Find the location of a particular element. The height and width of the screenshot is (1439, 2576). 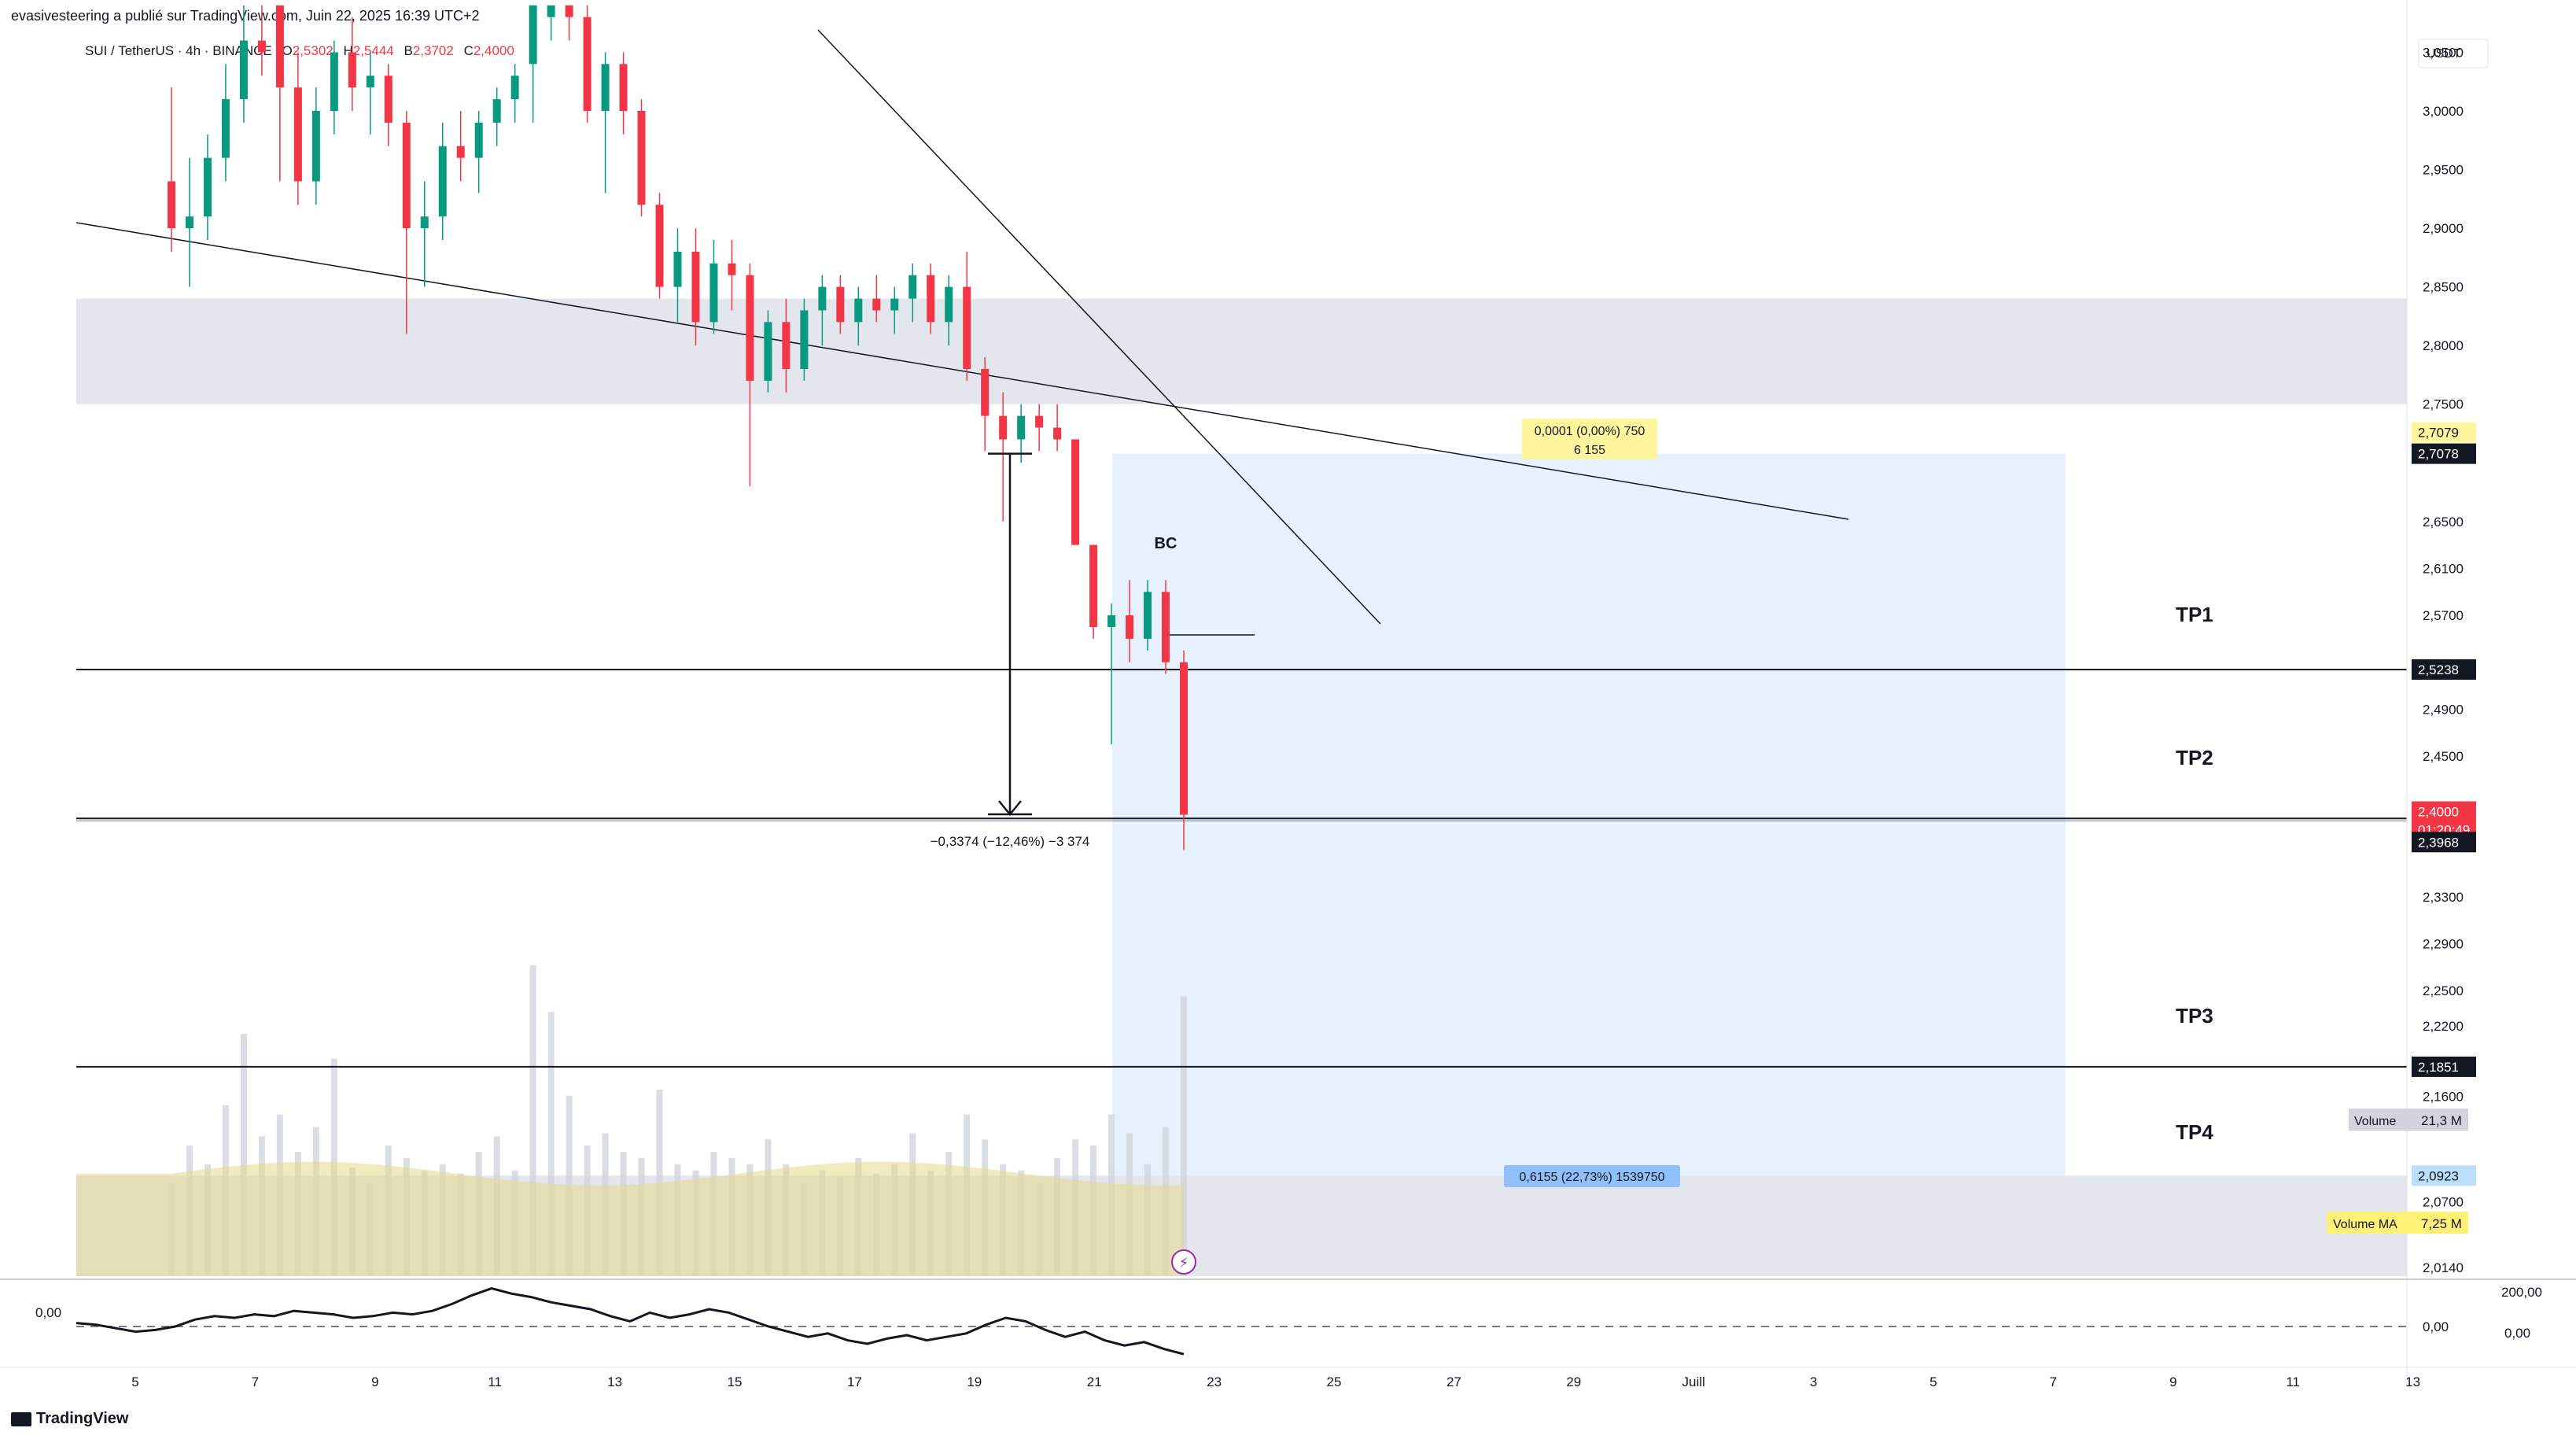

tp1-label: TP1 is located at coordinates (2194, 614).